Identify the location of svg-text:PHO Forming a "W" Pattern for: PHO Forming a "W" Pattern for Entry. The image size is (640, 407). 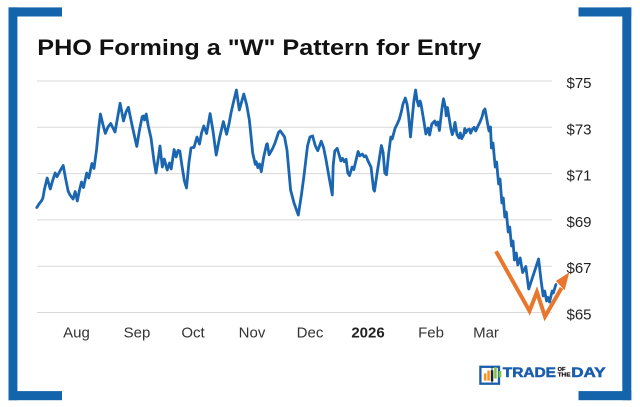
(259, 47).